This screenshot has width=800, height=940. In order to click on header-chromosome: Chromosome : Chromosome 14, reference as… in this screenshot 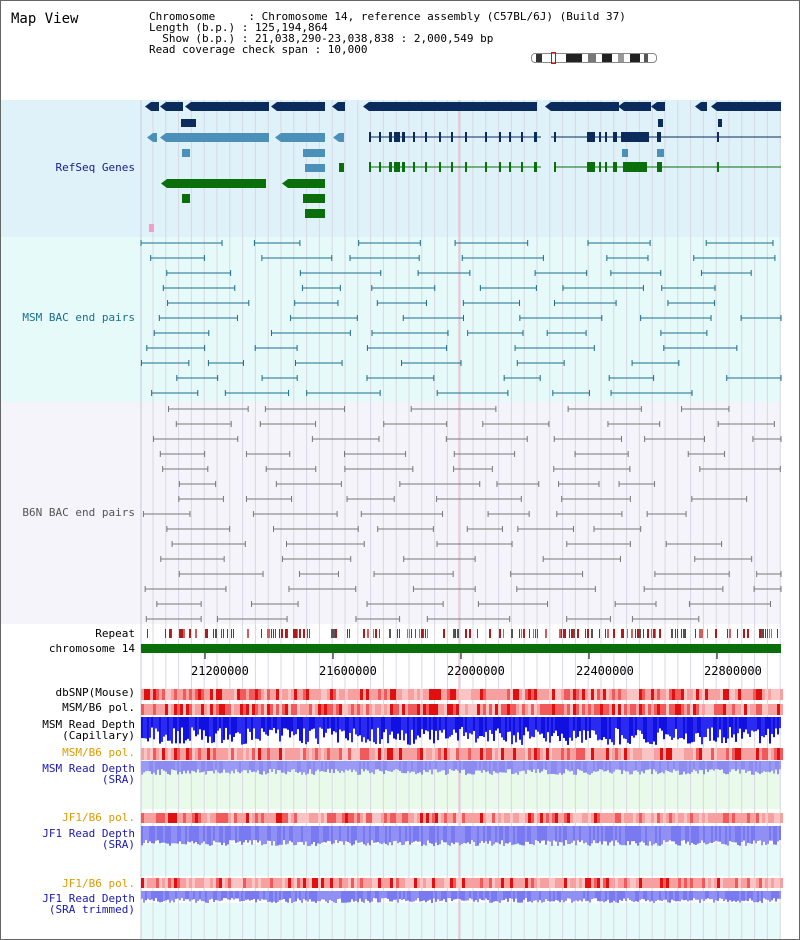, I will do `click(387, 16)`.